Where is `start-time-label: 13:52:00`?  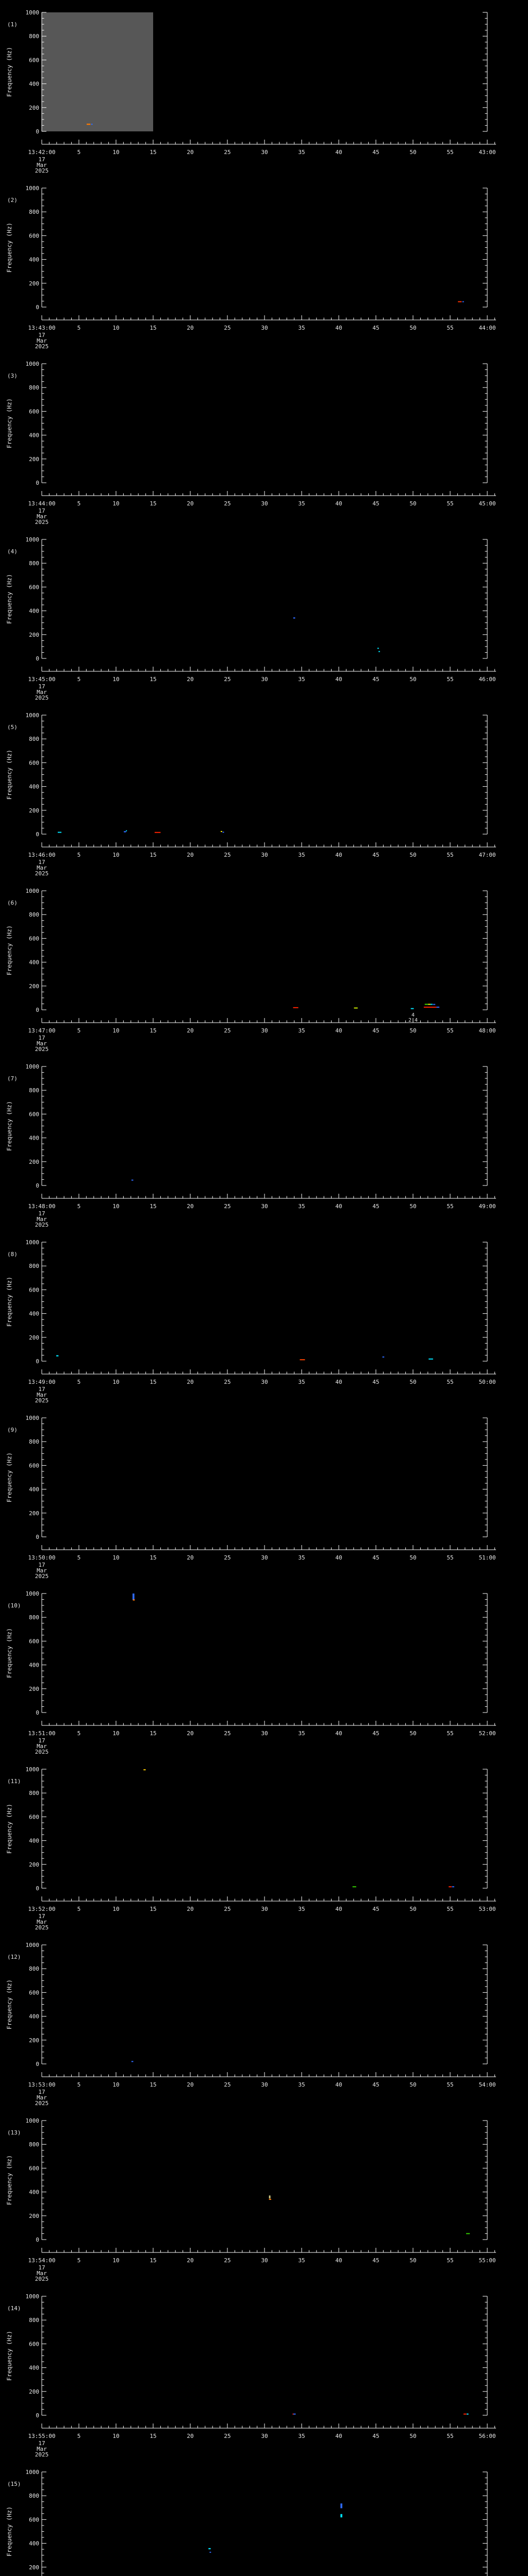 start-time-label: 13:52:00 is located at coordinates (42, 1909).